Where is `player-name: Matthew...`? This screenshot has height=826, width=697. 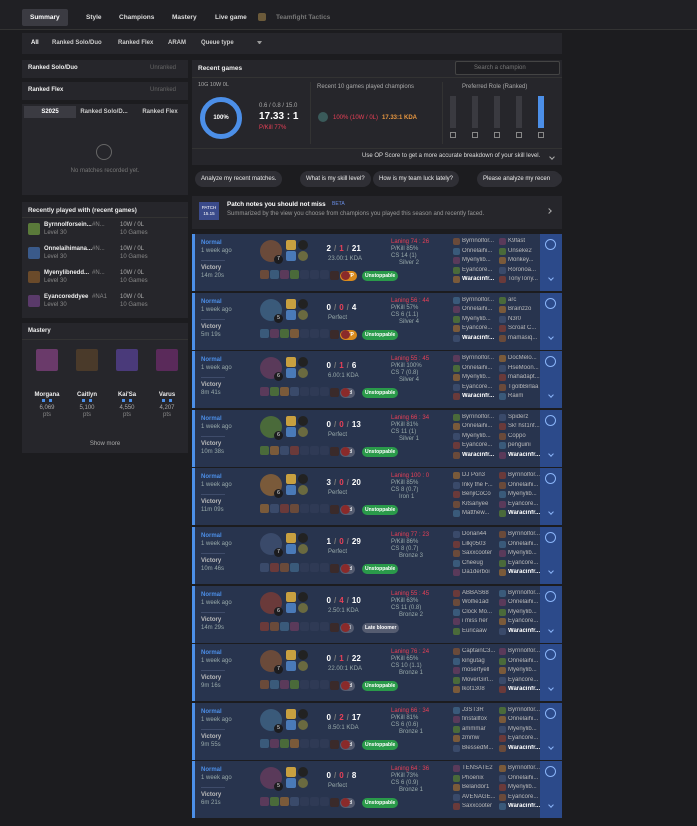 player-name: Matthew... is located at coordinates (476, 513).